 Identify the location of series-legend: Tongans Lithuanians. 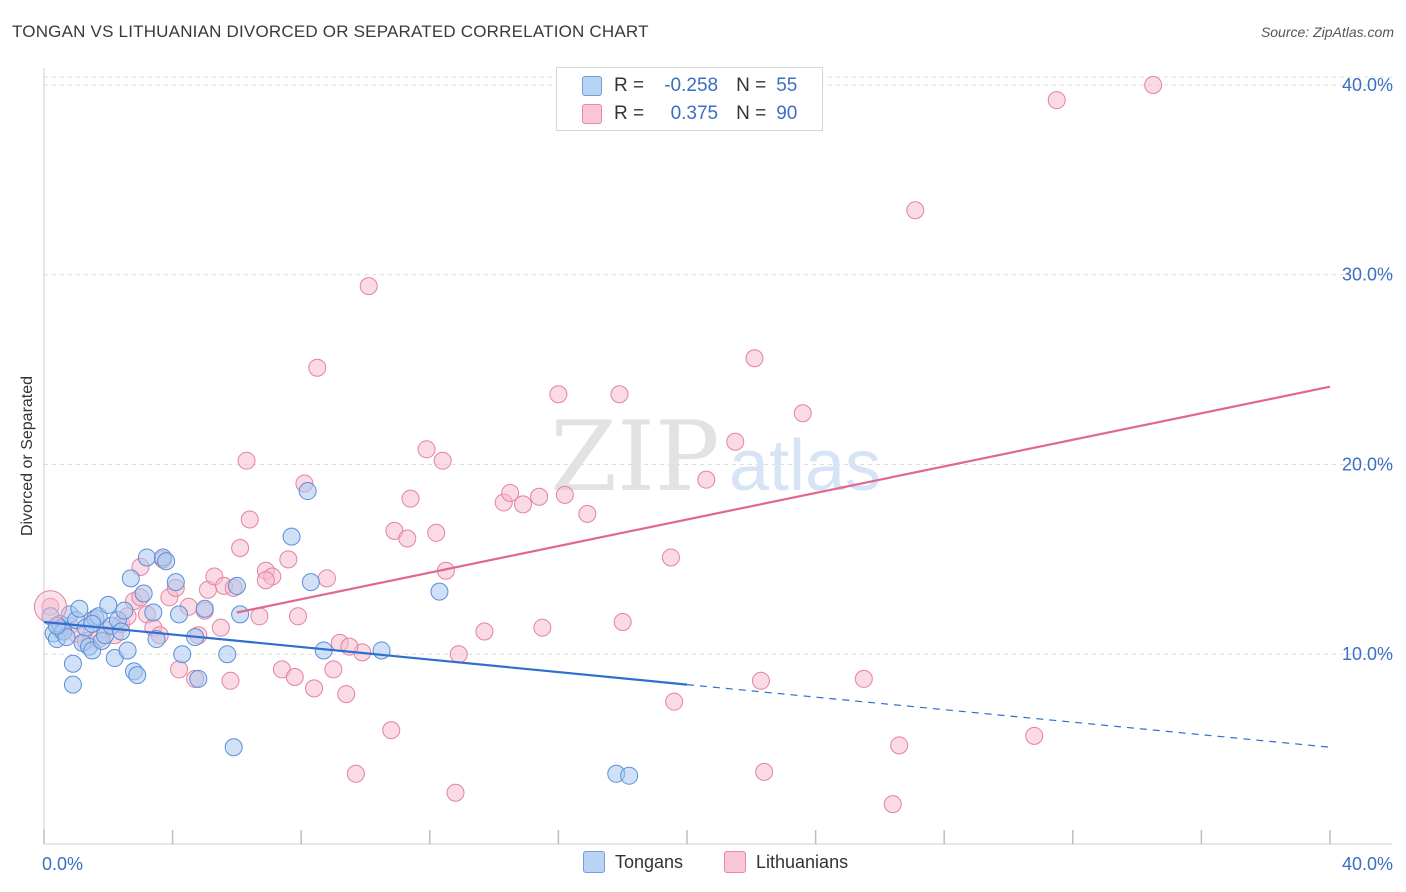
(703, 865).